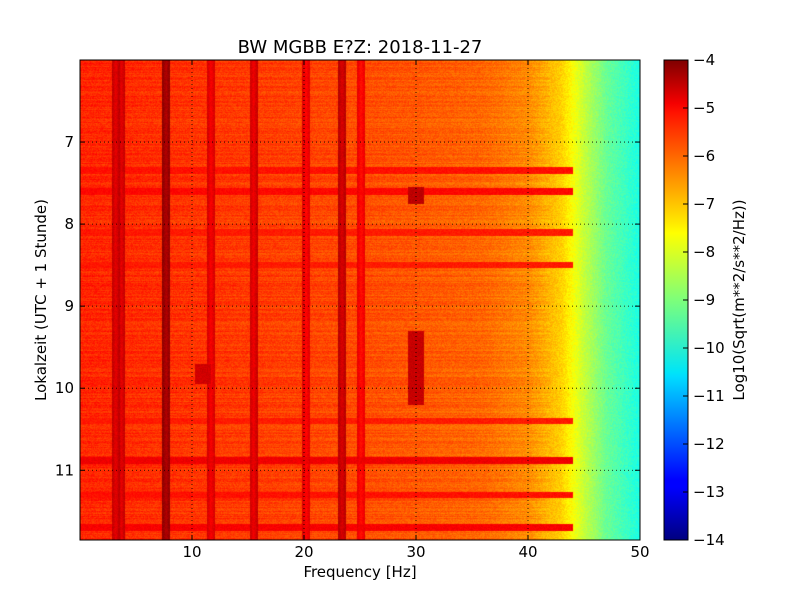 This screenshot has width=800, height=600. I want to click on colorbar-tick-label: −7, so click(704, 204).